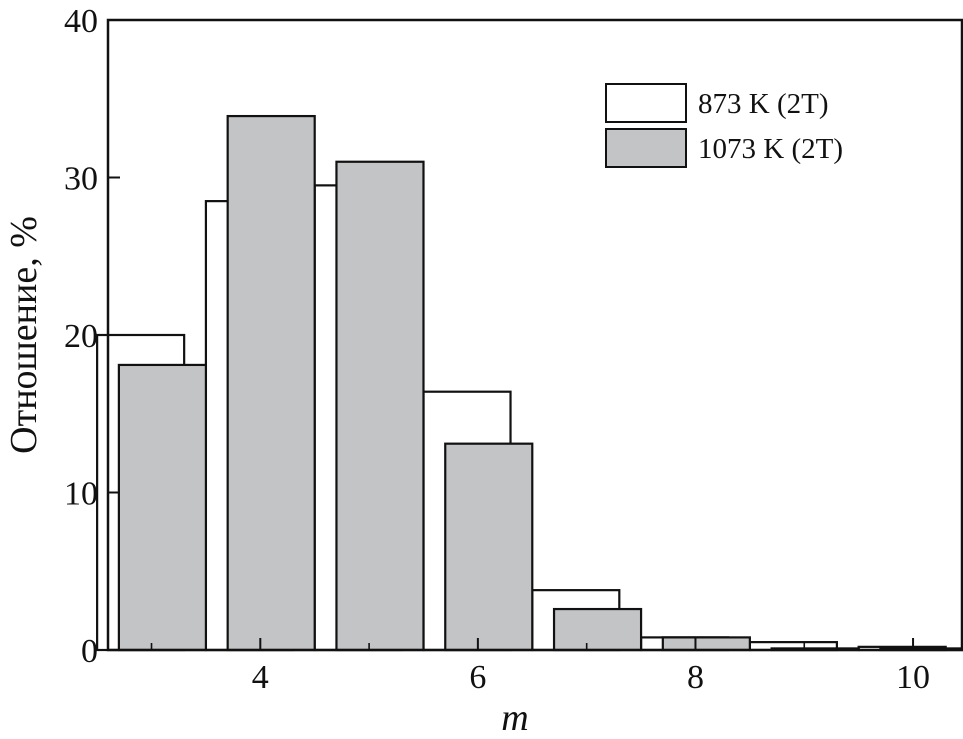 The image size is (963, 739). Describe the element at coordinates (271, 383) in the screenshot. I see `bar-1073-m4` at that location.